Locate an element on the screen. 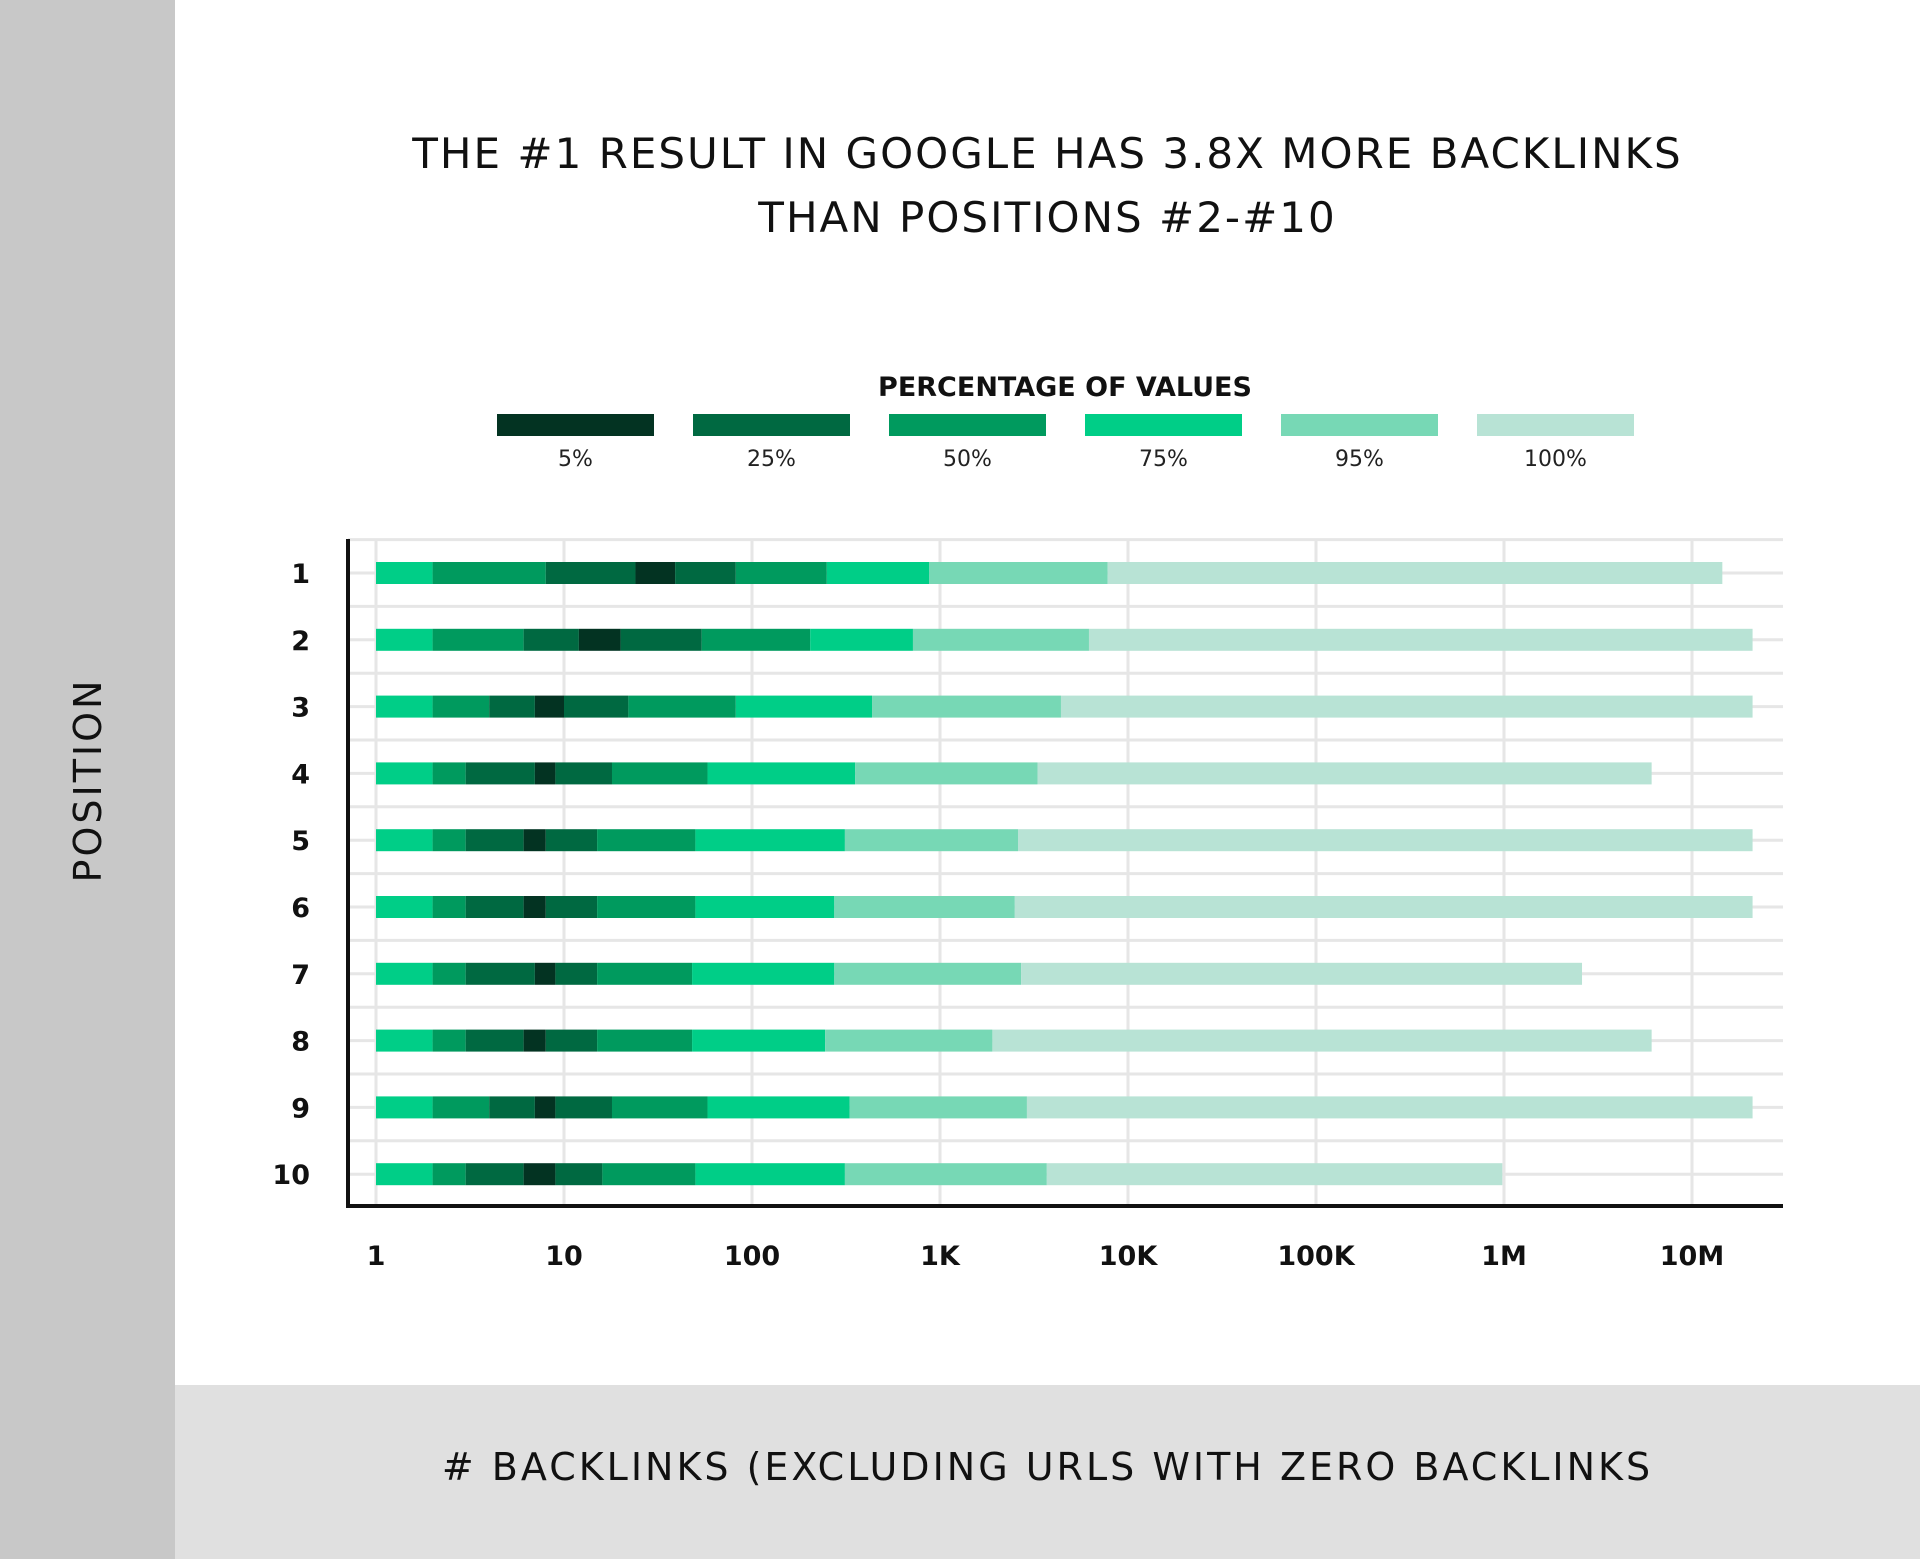 Image resolution: width=1920 pixels, height=1559 pixels. legend-label: 5% is located at coordinates (575, 459).